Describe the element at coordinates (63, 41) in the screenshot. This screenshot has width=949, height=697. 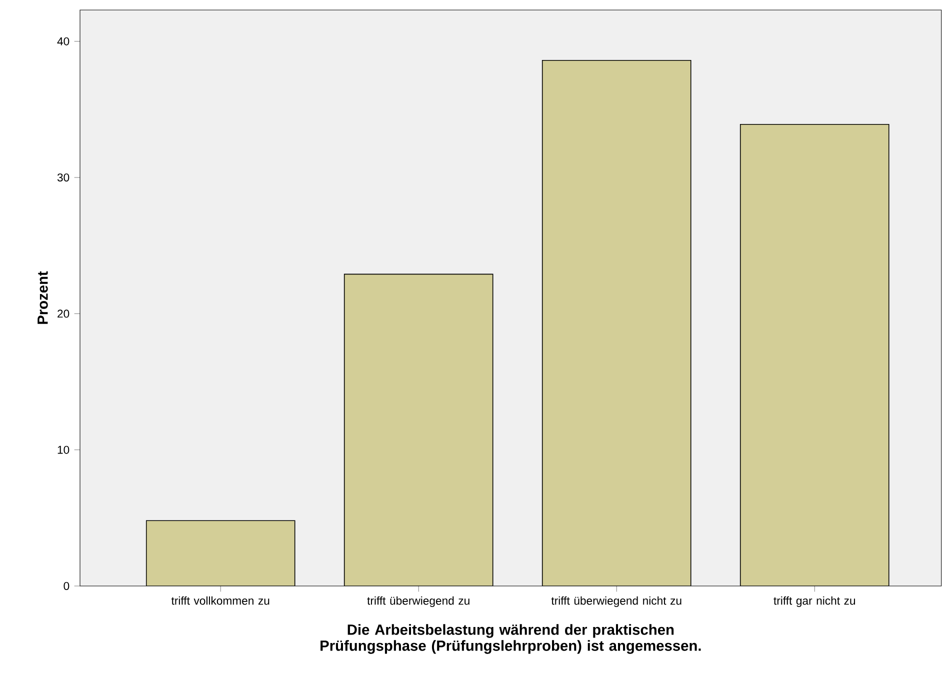
I see `y-tick-label: 40` at that location.